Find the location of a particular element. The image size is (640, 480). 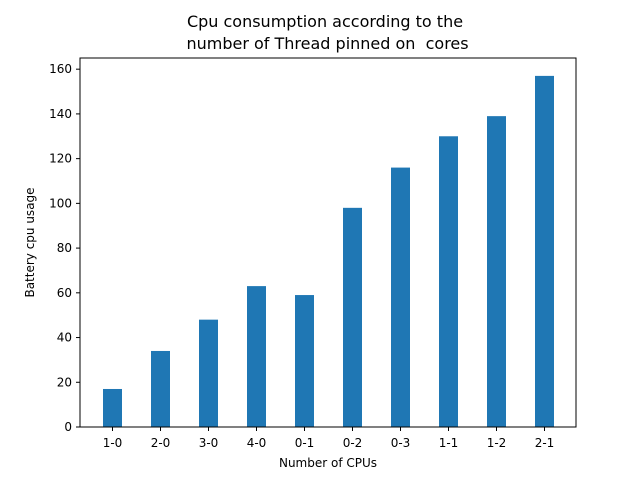

x-axis-label: Number of CPUs is located at coordinates (328, 463).